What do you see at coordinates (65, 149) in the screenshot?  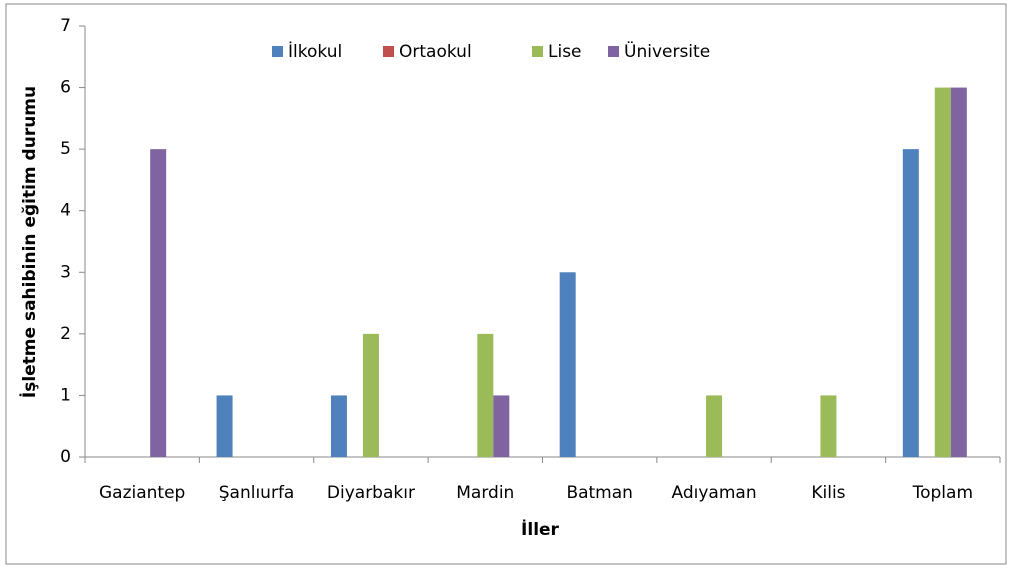 I see `y-tick-label: 5` at bounding box center [65, 149].